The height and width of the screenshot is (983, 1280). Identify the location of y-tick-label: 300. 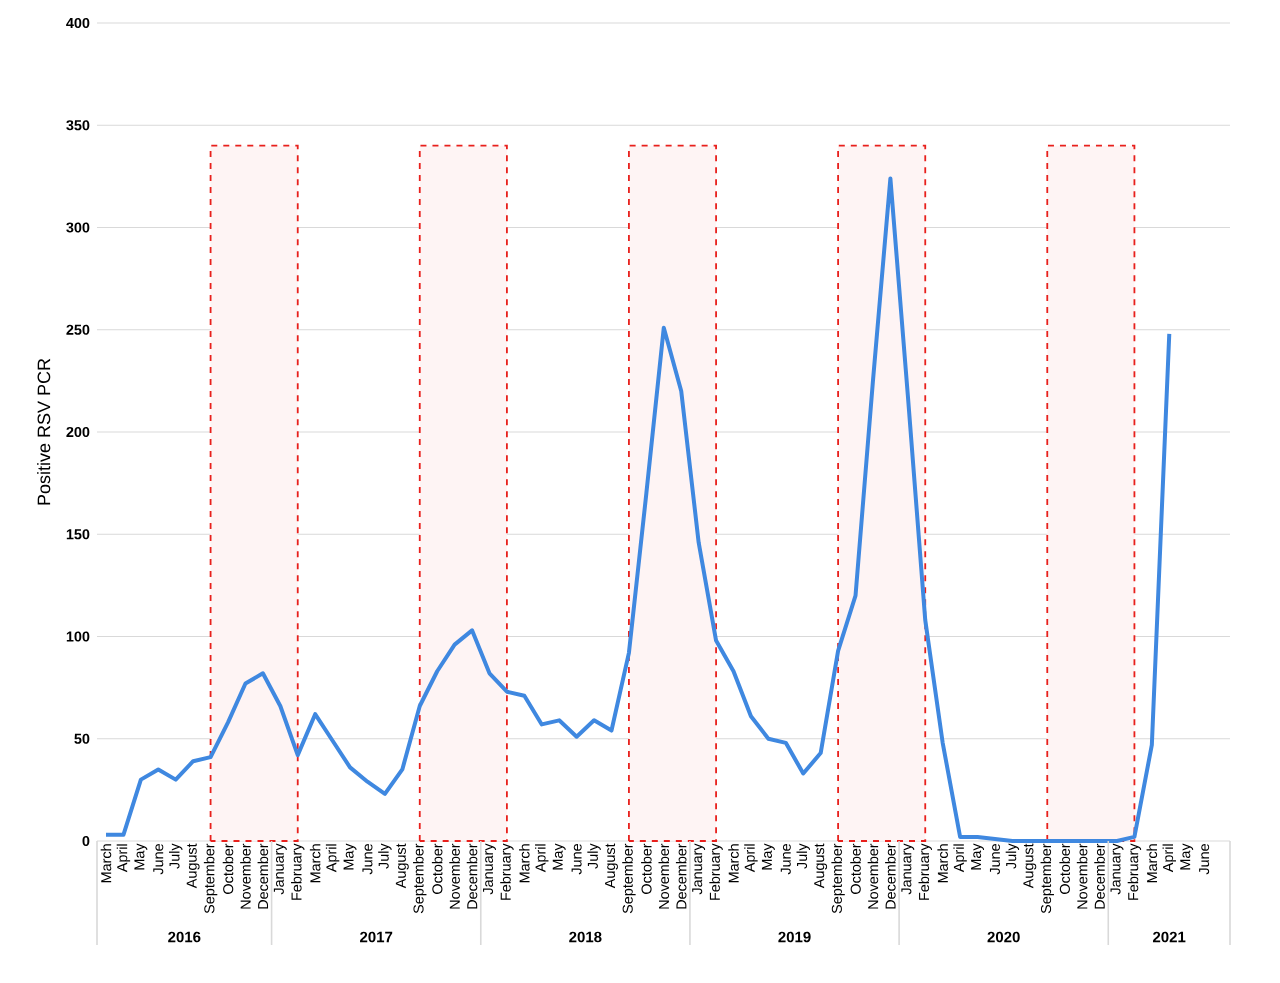
(78, 227).